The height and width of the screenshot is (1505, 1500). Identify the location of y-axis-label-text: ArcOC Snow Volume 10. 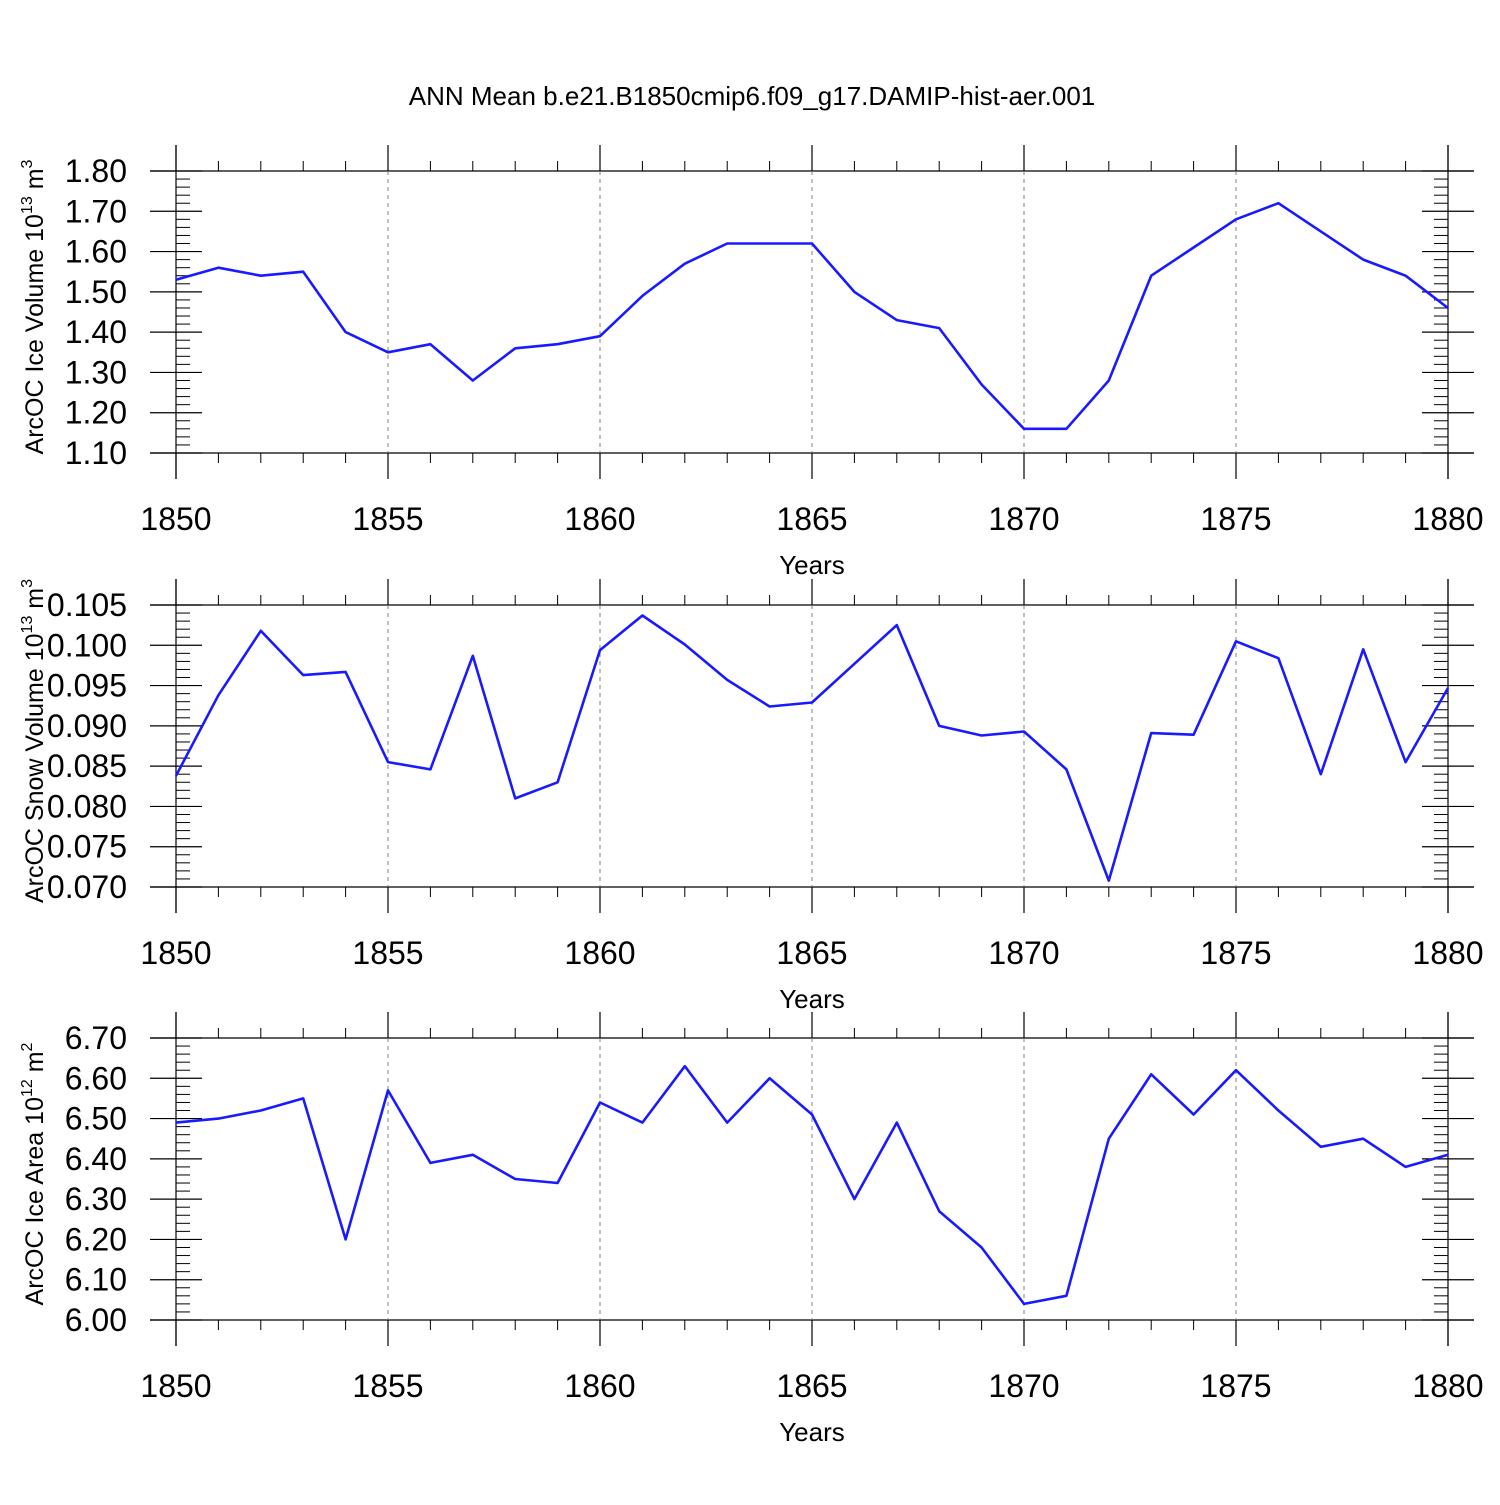
(35, 768).